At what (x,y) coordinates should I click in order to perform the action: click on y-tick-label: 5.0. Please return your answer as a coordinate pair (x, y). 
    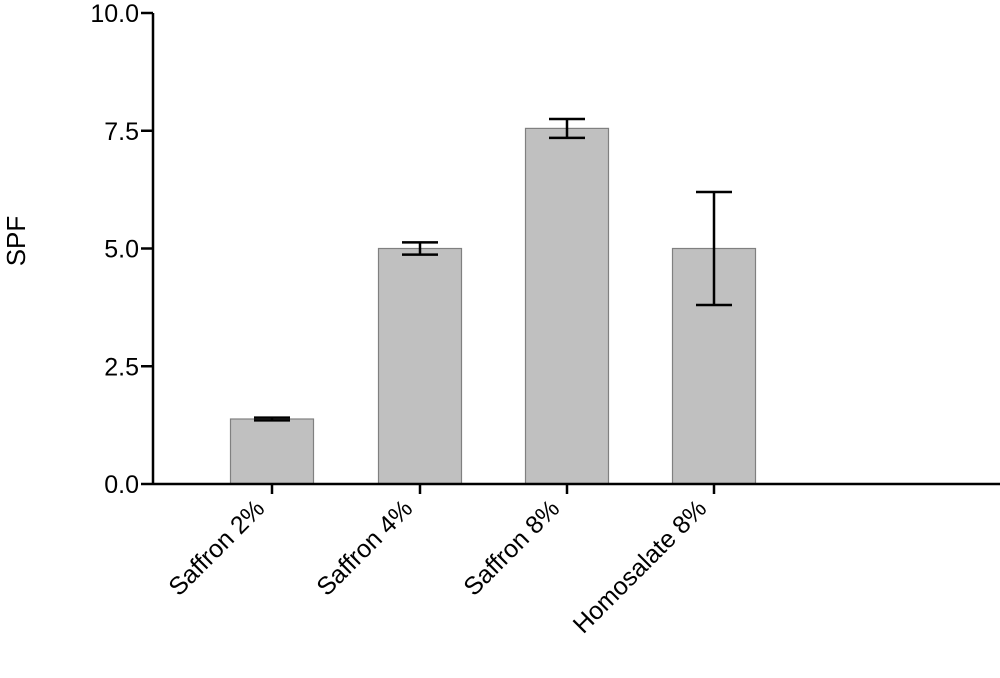
    Looking at the image, I should click on (121, 250).